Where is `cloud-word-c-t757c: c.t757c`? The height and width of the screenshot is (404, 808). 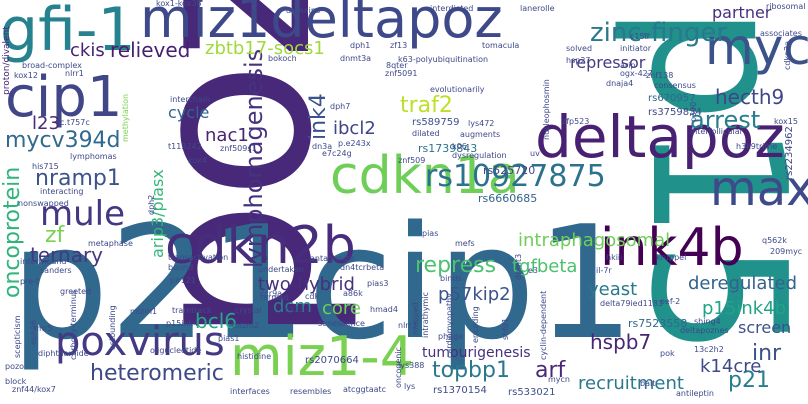 cloud-word-c-t757c: c.t757c is located at coordinates (75, 122).